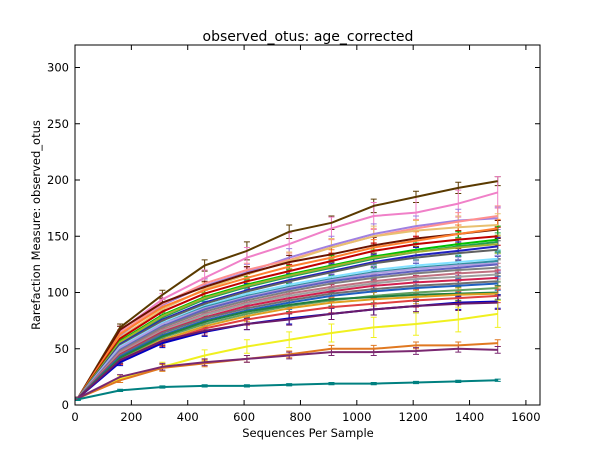  Describe the element at coordinates (308, 37) in the screenshot. I see `chart-title: observed_otus: age_corrected` at that location.